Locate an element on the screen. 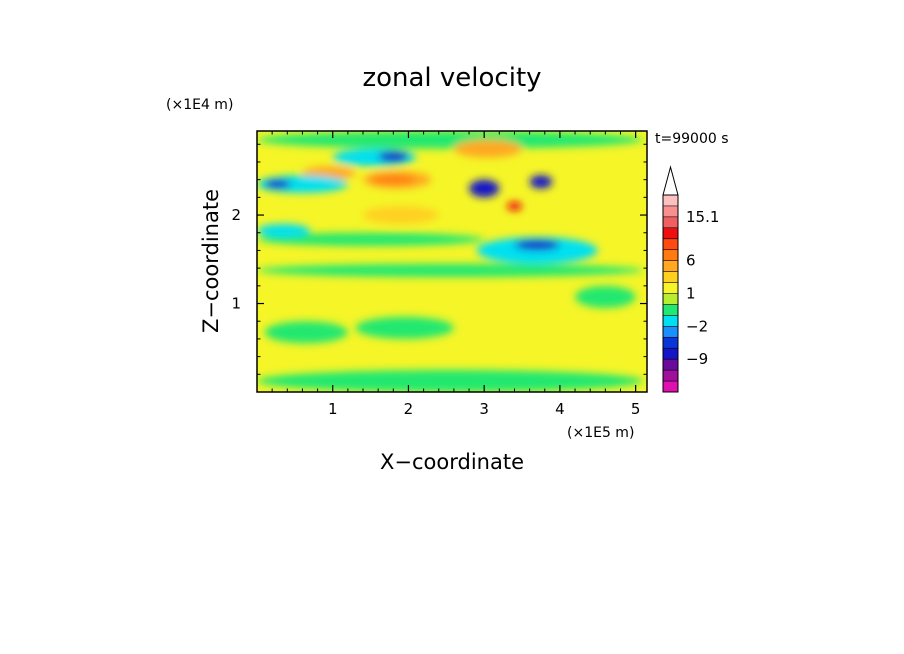 The height and width of the screenshot is (654, 904). x-axis-label: X−coordinate is located at coordinates (452, 462).